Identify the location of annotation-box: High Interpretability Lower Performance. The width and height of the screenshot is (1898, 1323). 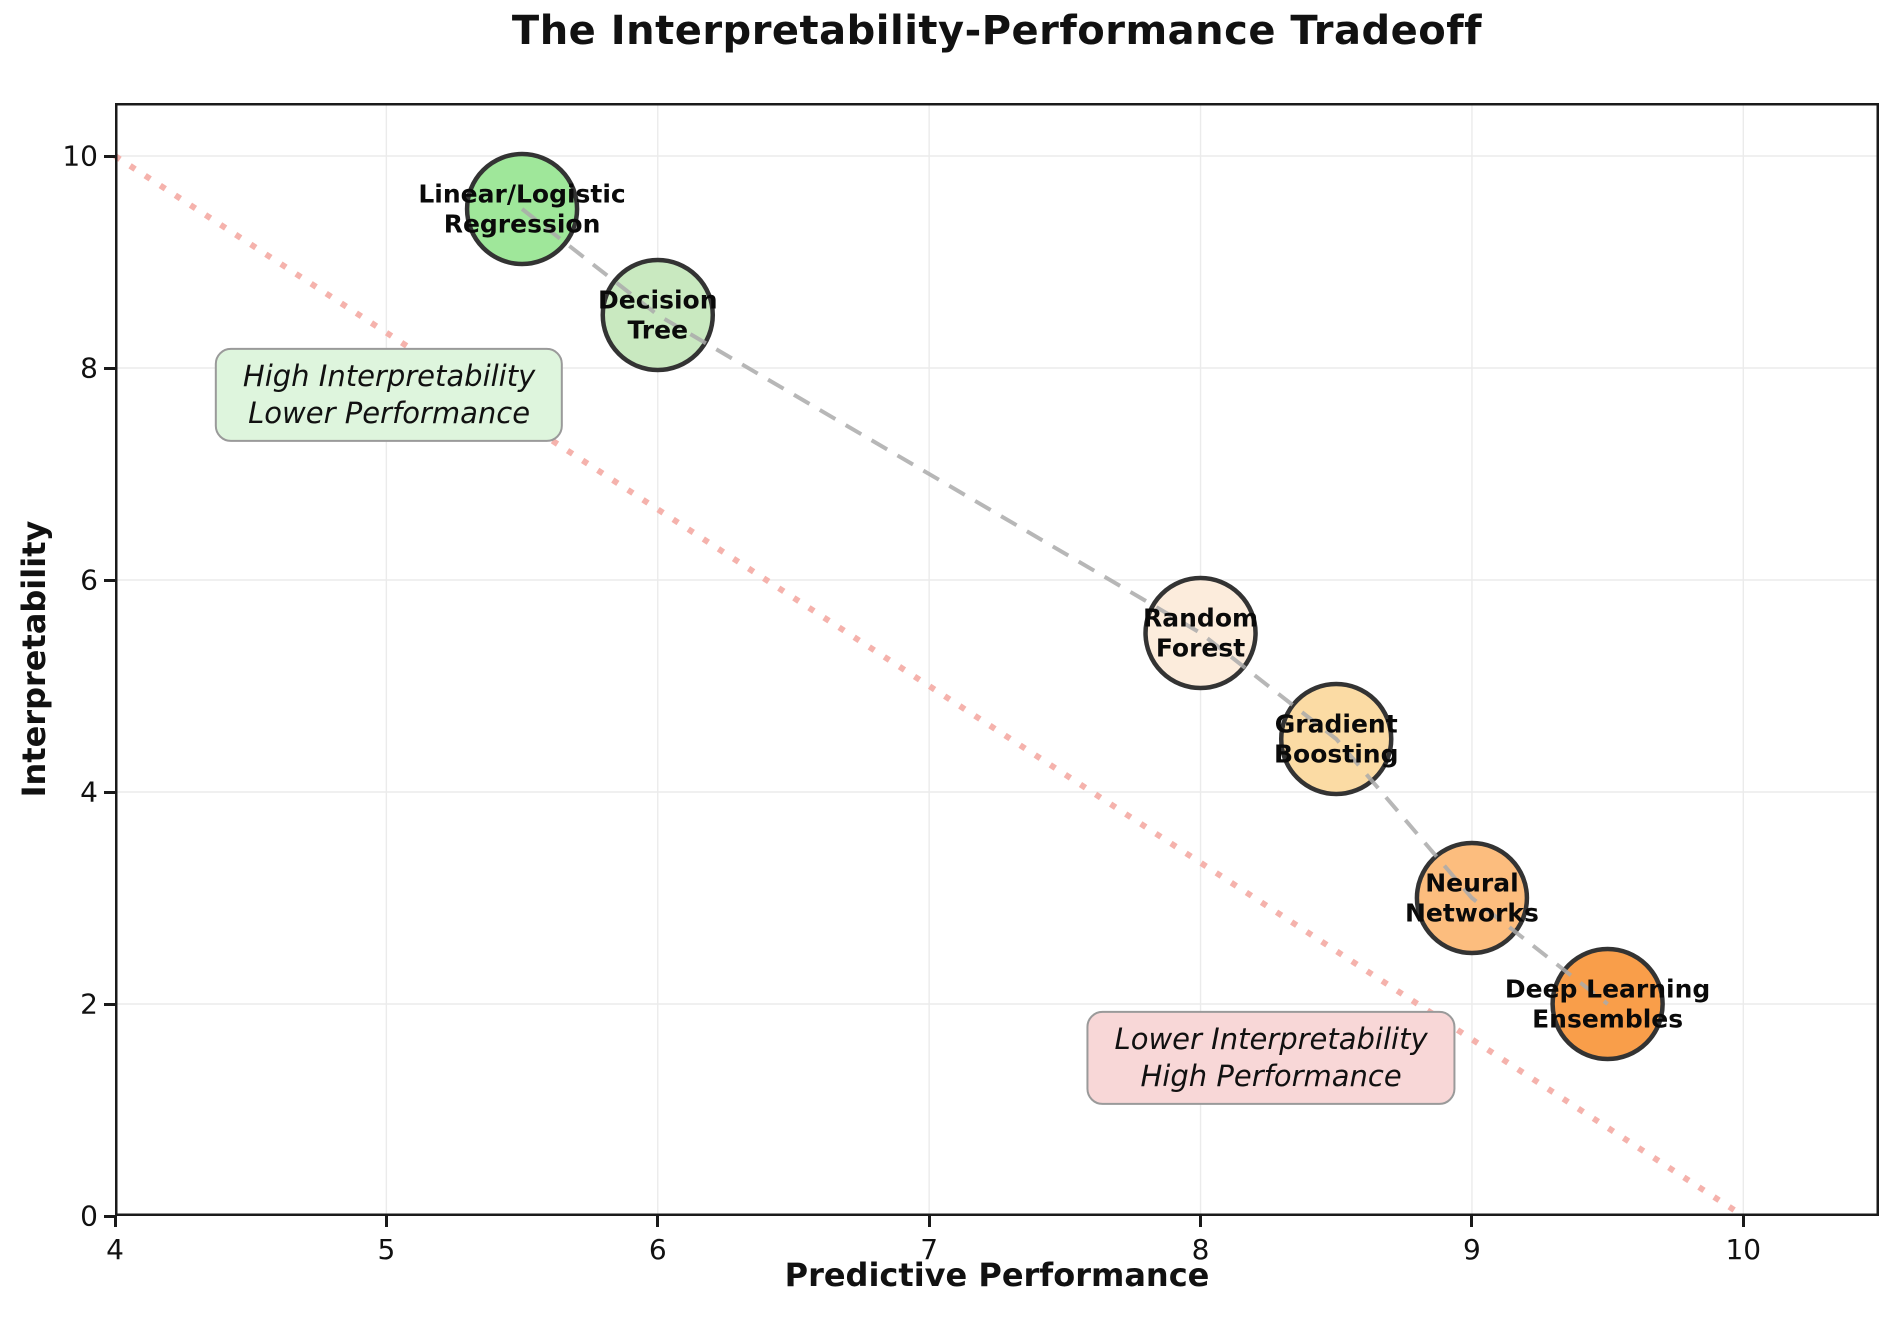
(389, 394).